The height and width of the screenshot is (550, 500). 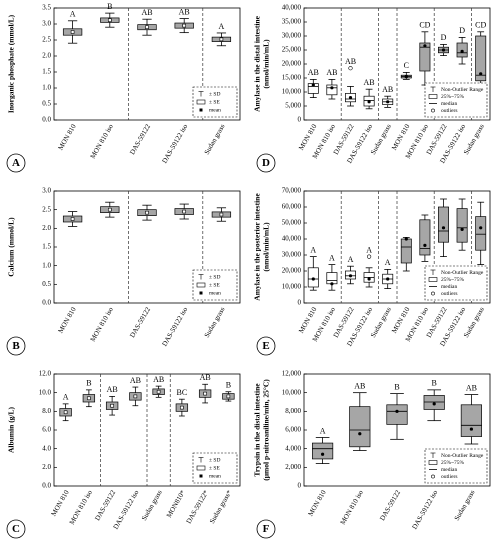 What do you see at coordinates (266, 430) in the screenshot?
I see `y-axis-title: (μmol p-nitroaniline/min, 25°C)` at bounding box center [266, 430].